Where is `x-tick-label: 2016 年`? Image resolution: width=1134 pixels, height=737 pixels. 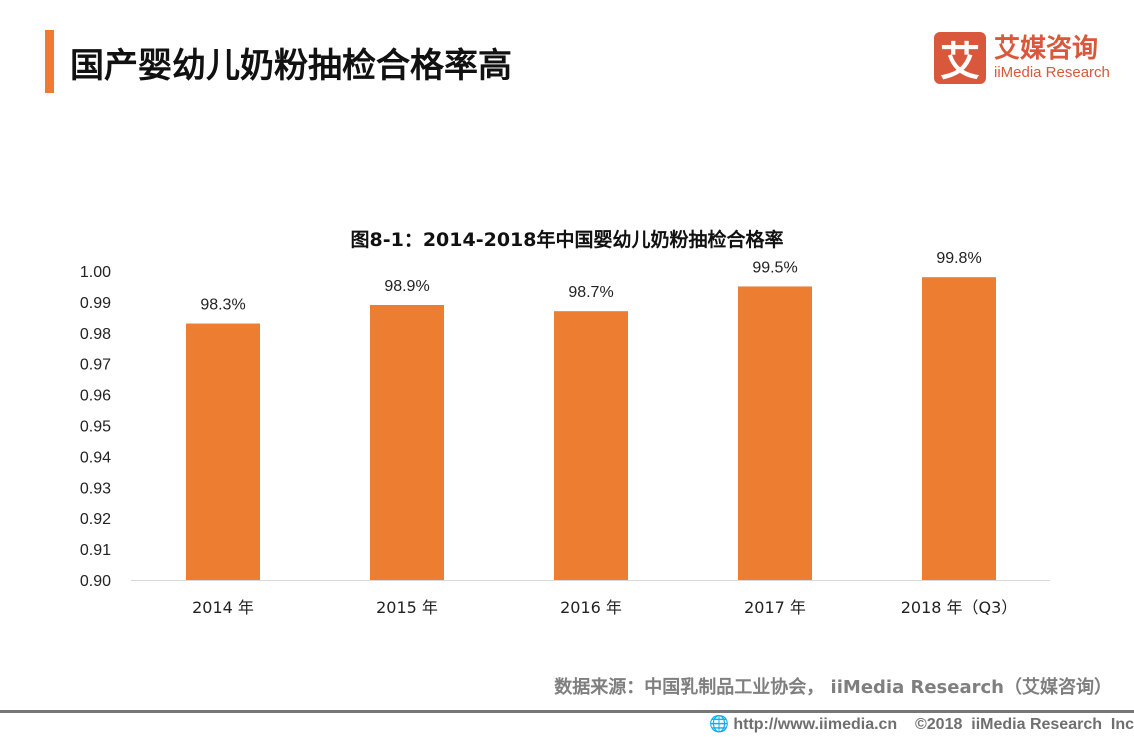 x-tick-label: 2016 年 is located at coordinates (591, 607).